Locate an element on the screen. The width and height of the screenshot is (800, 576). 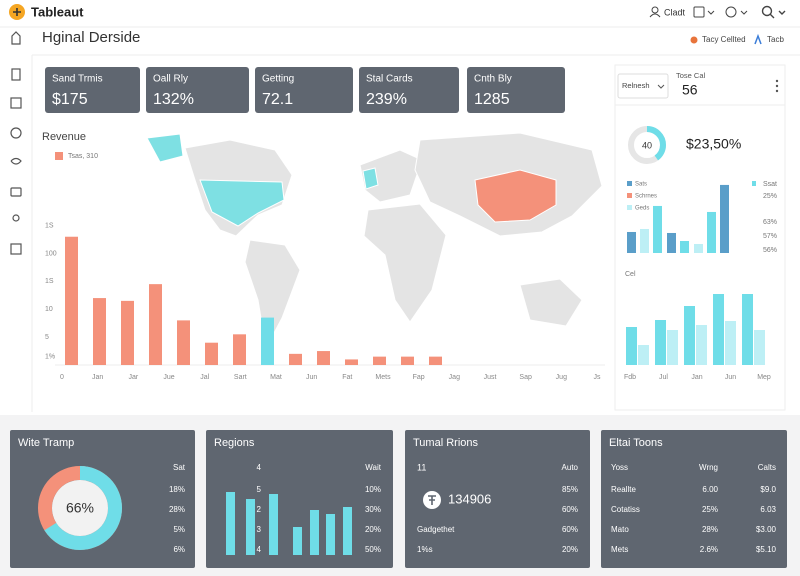
dropdown is located at coordinates (643, 86).